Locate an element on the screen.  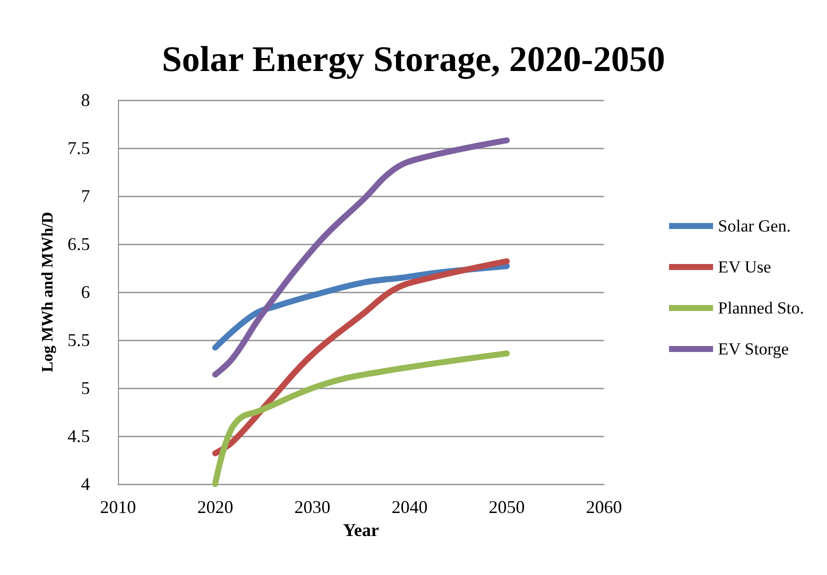
y-tick-label: 5 is located at coordinates (85, 388).